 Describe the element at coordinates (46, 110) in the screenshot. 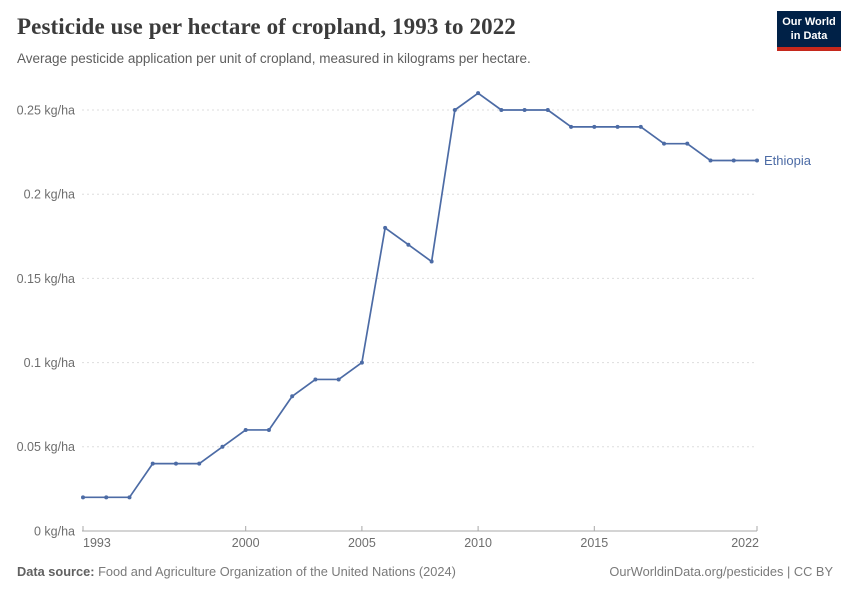

I see `y-axis-tick-label: 0.25 kg/ha` at that location.